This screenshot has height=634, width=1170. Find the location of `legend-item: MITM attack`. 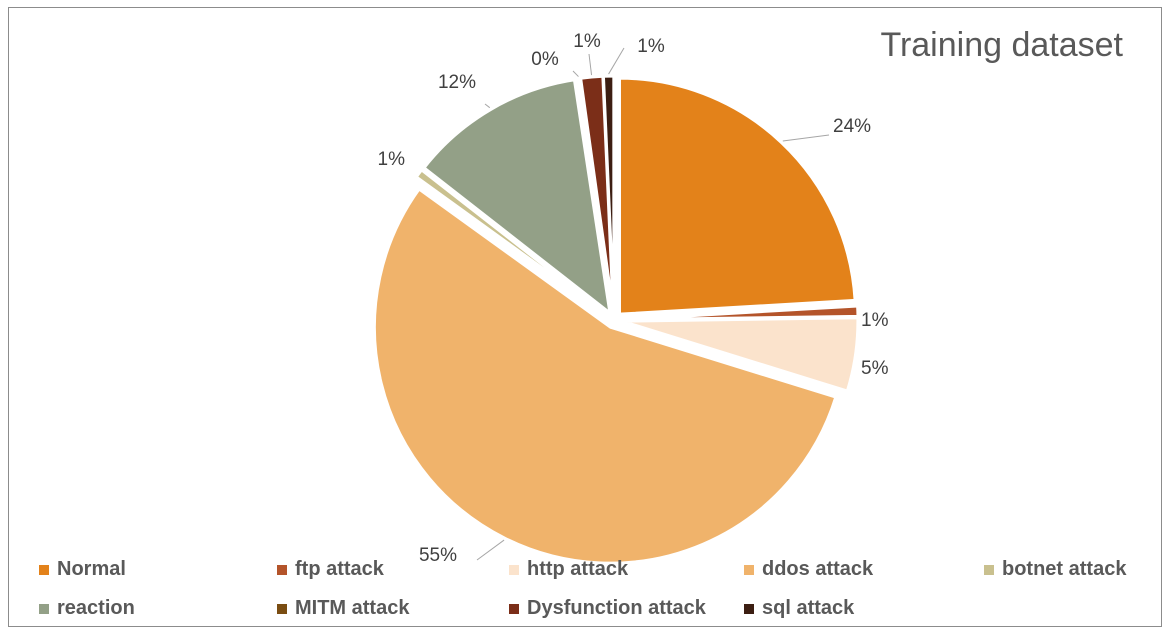

legend-item: MITM attack is located at coordinates (343, 608).